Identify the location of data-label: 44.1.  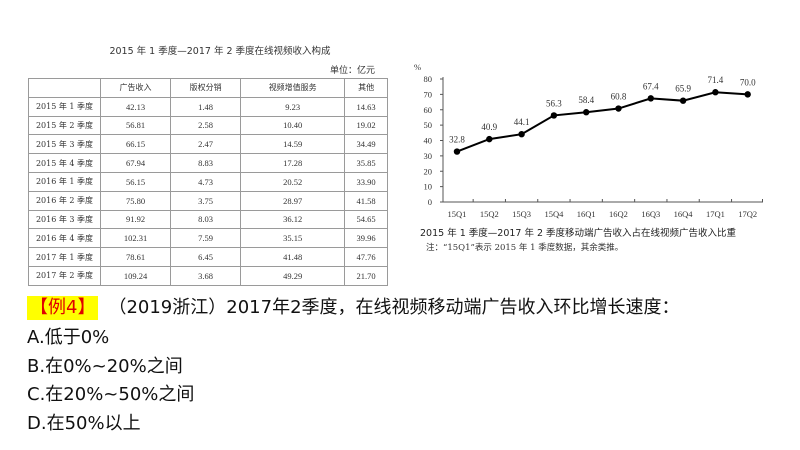
(522, 122).